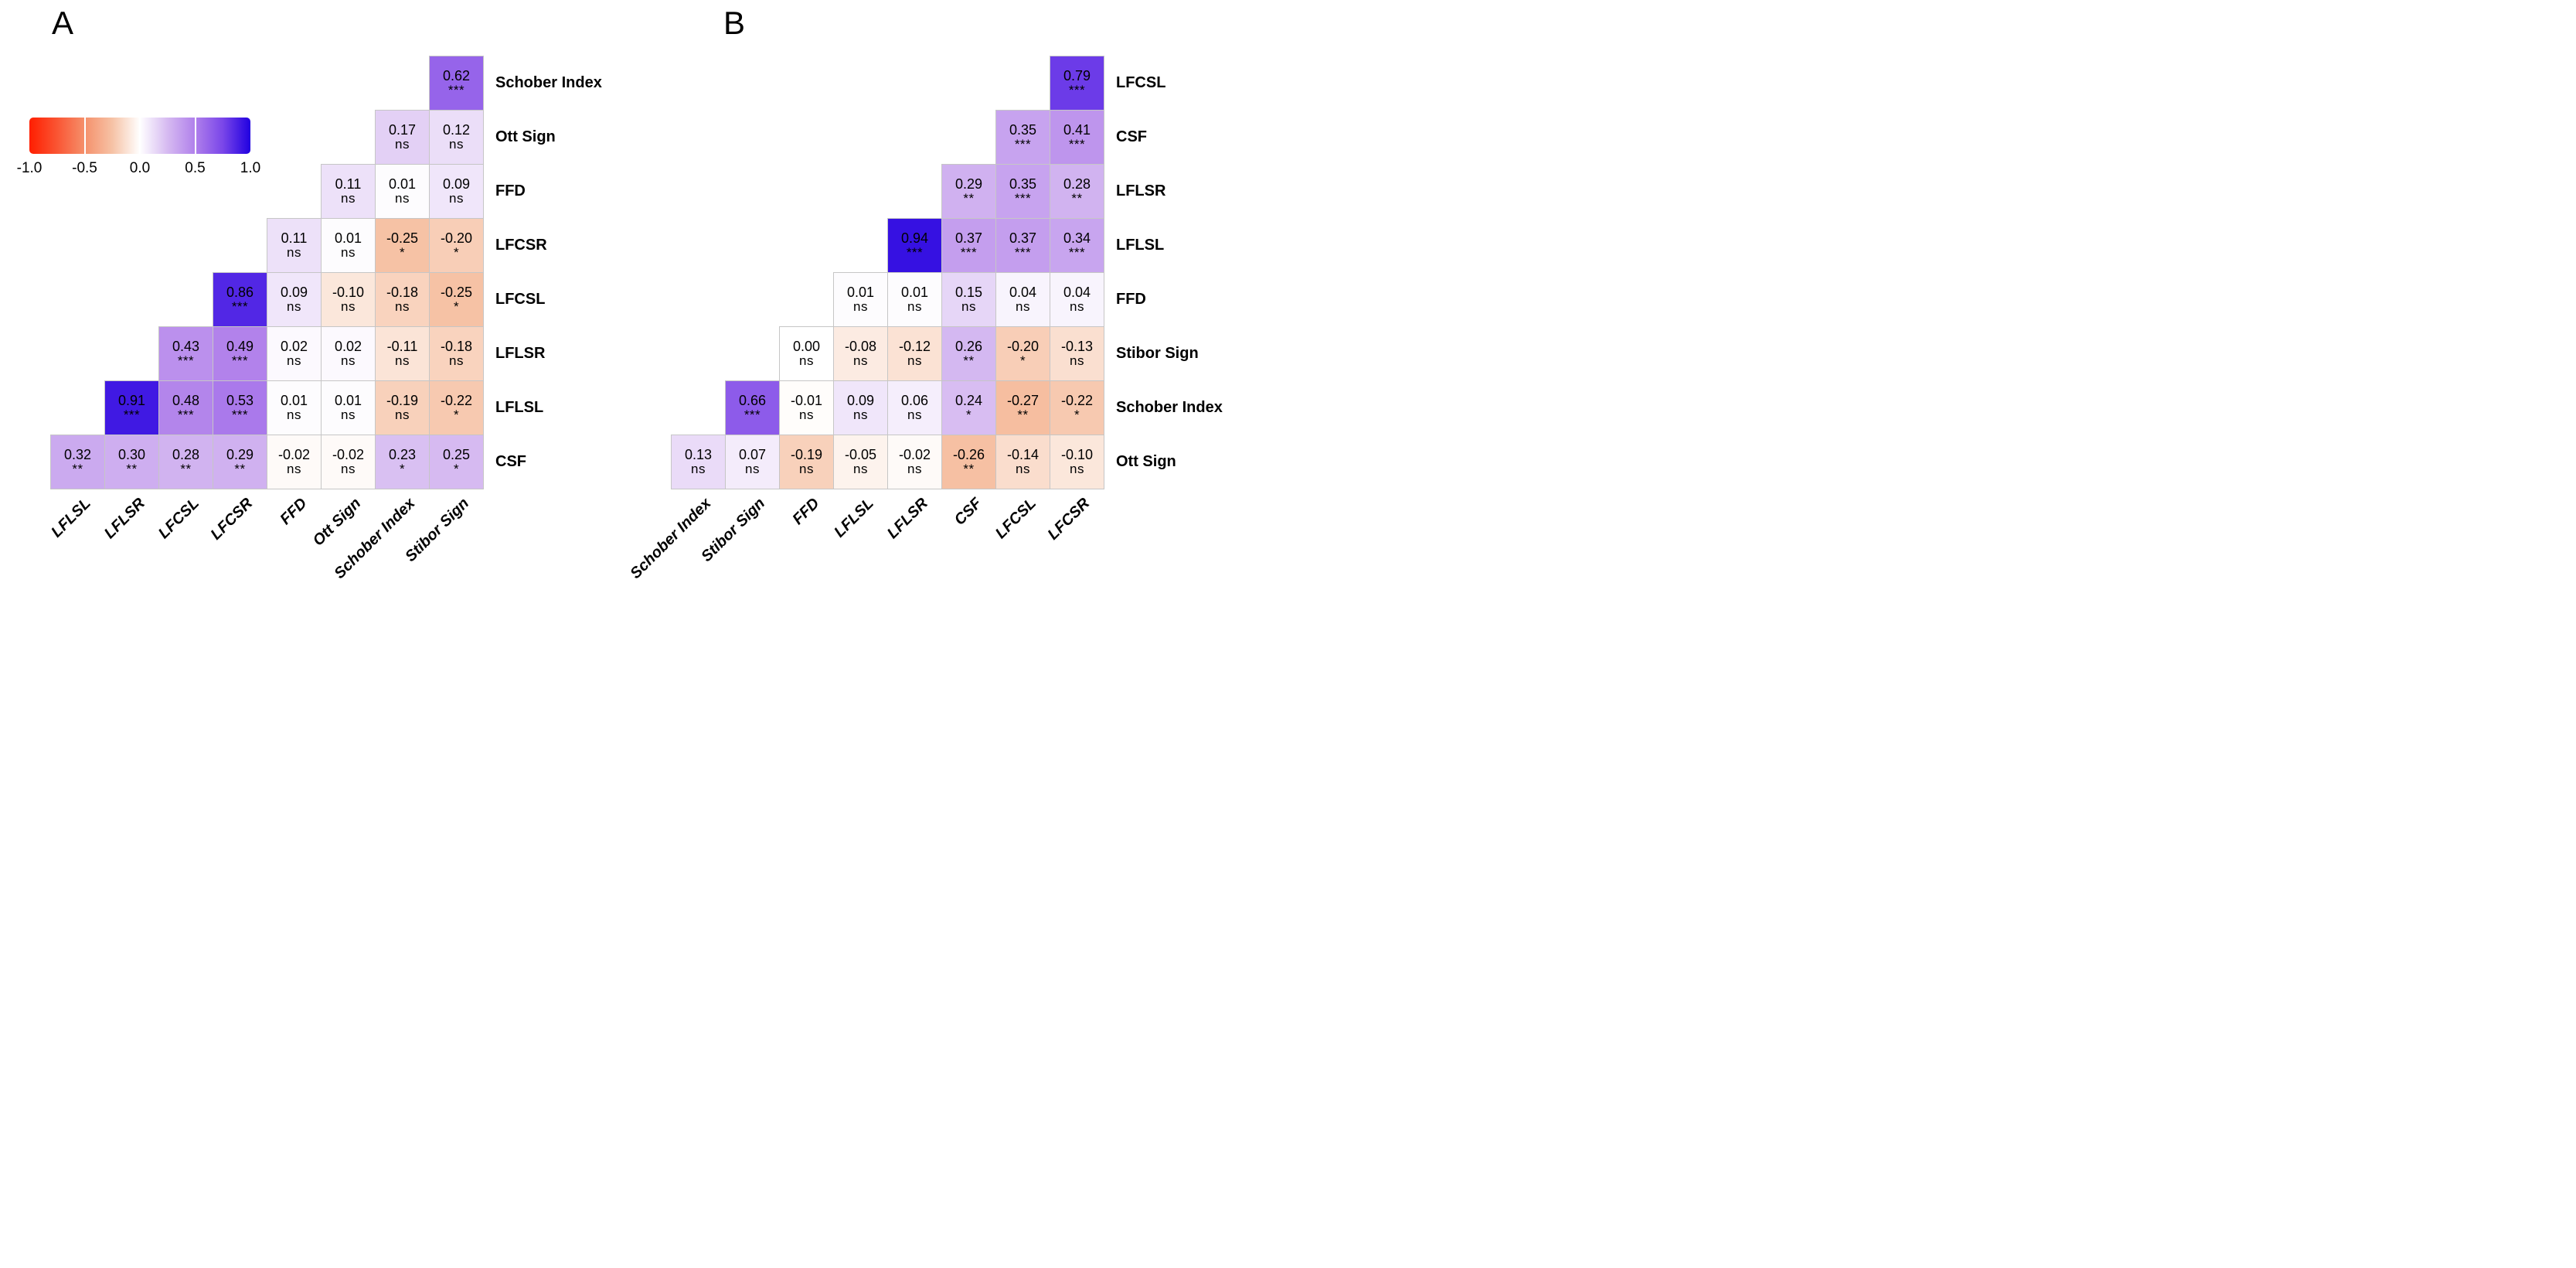 The width and height of the screenshot is (2576, 1268). What do you see at coordinates (437, 530) in the screenshot?
I see `column-label-text: Stibor Sign` at bounding box center [437, 530].